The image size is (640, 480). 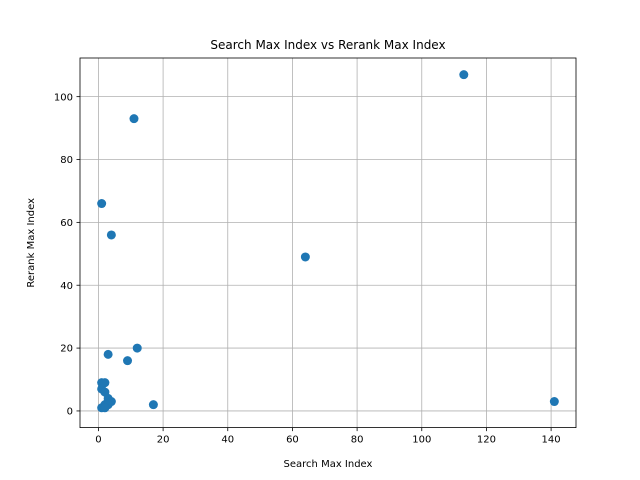 I want to click on x-tick-label: 100, so click(x=421, y=440).